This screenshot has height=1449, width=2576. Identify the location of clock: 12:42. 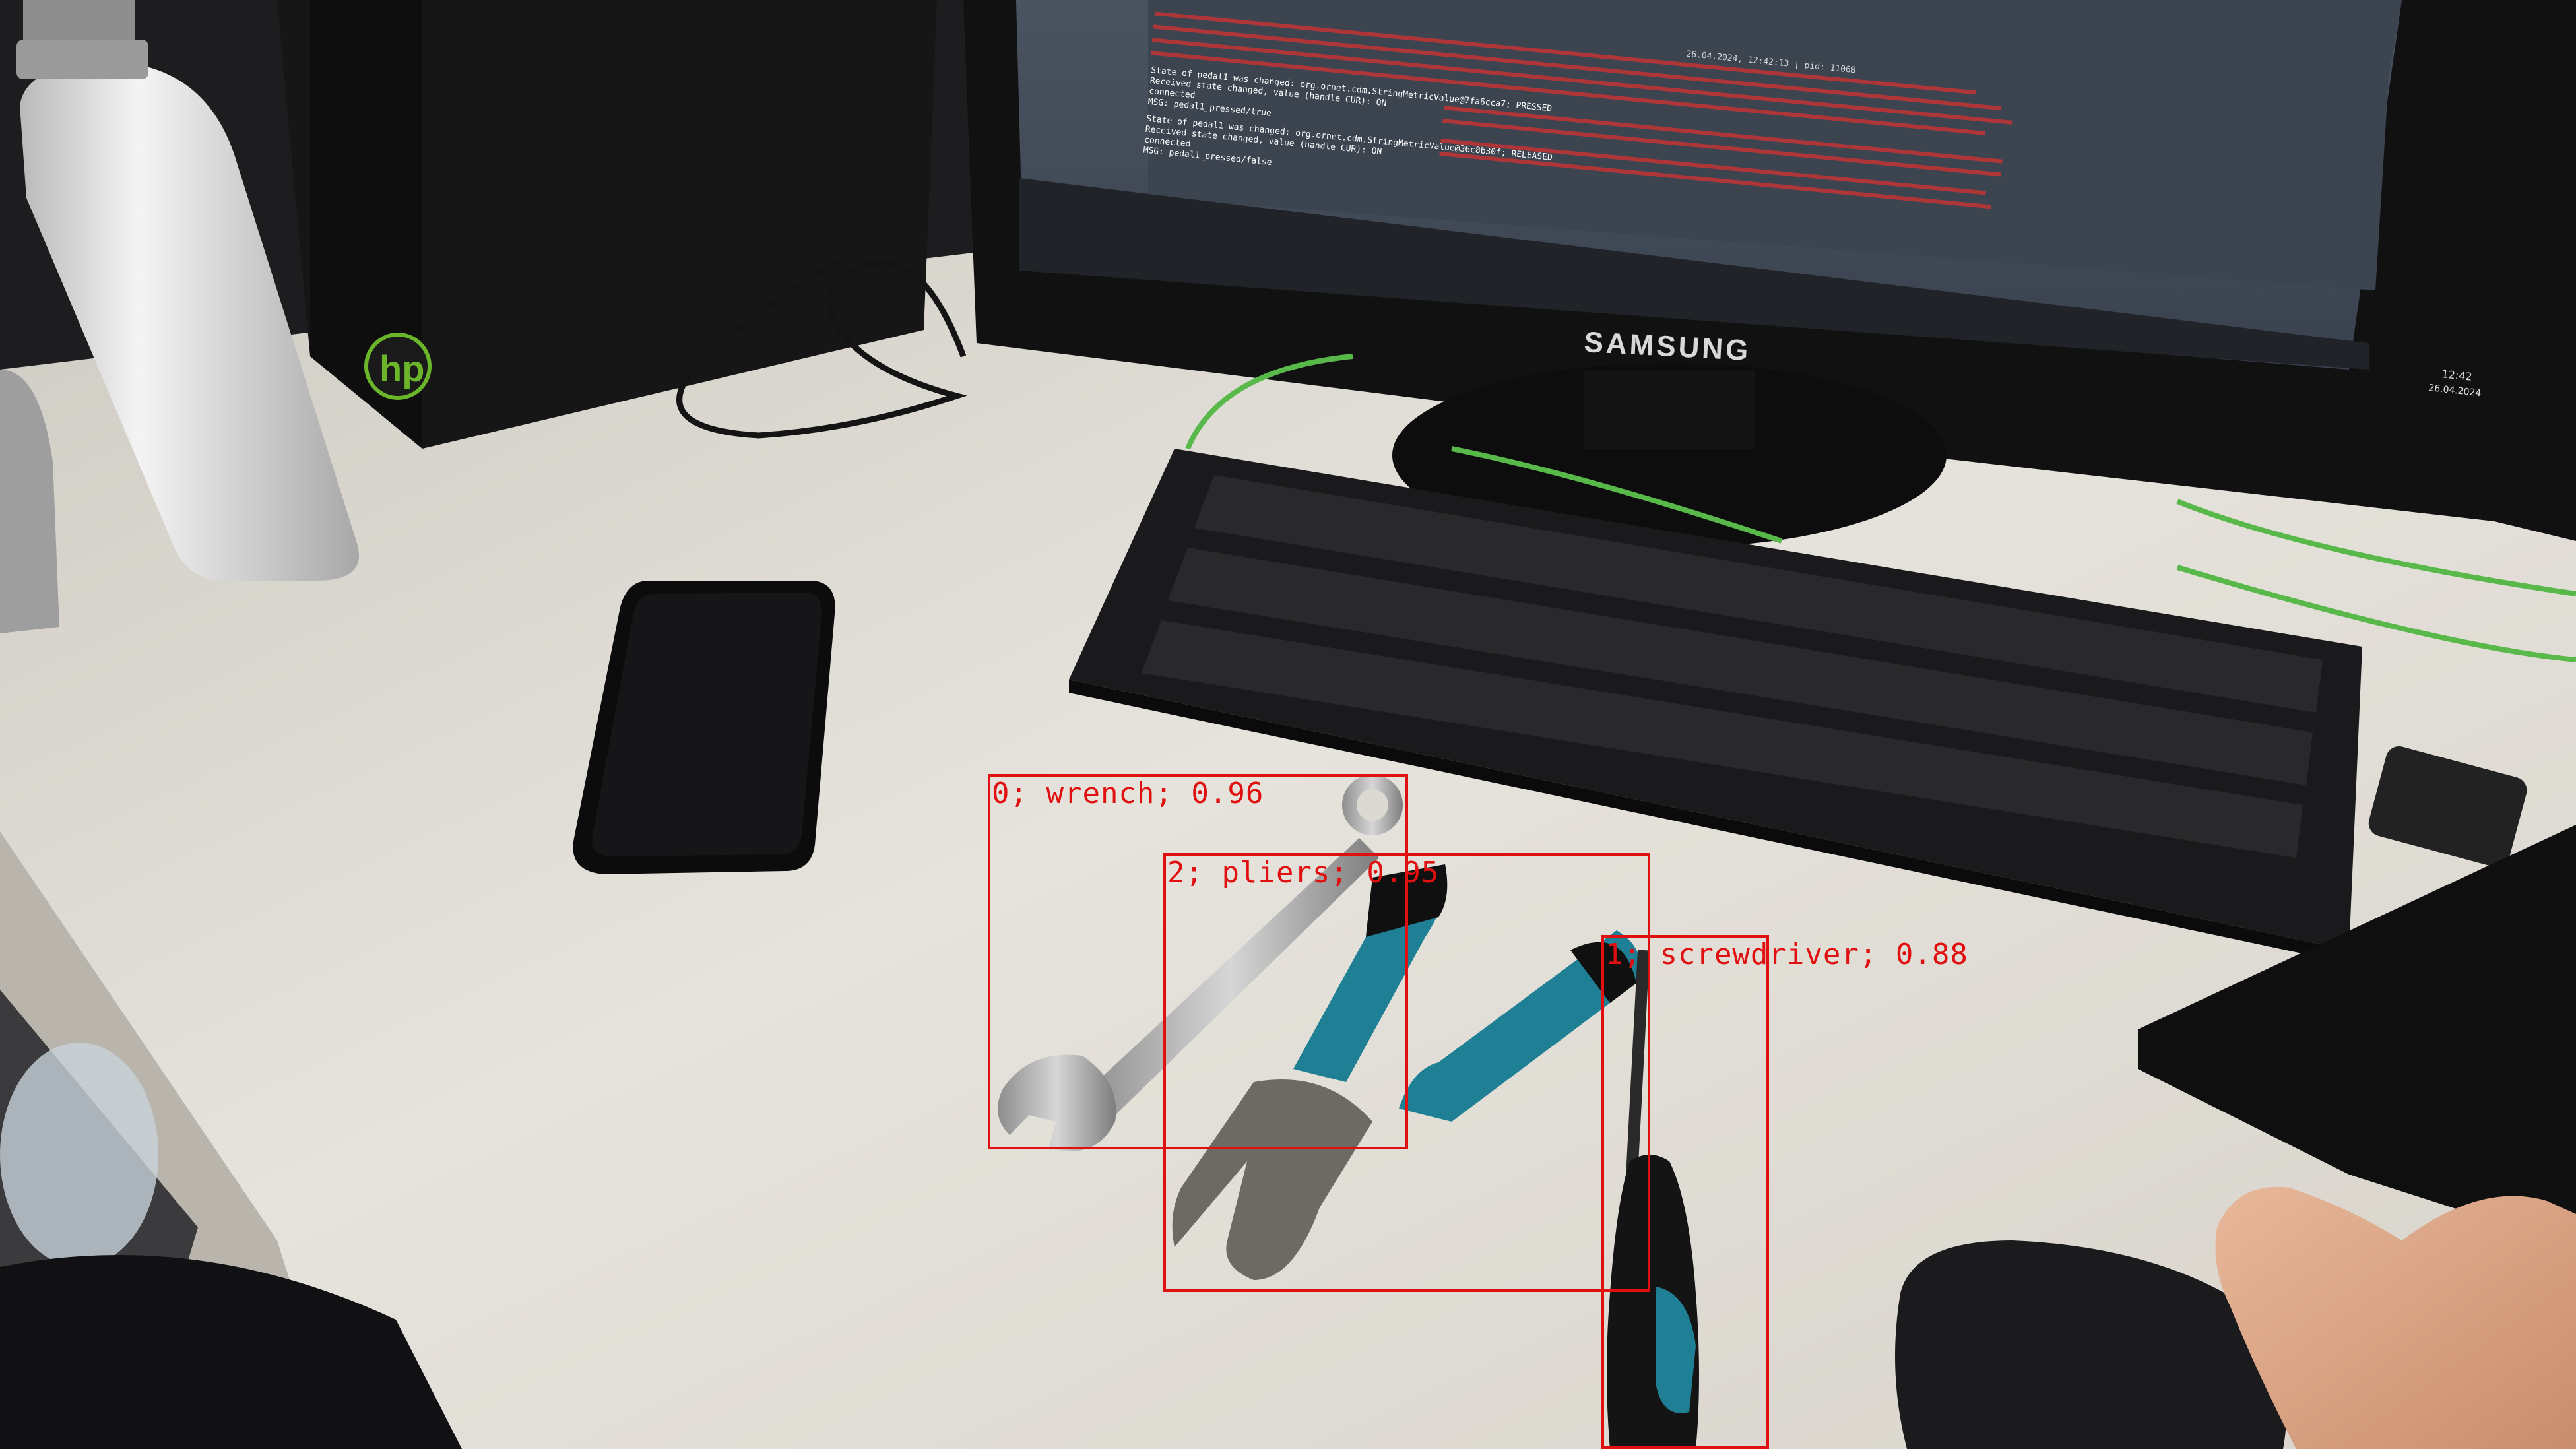
(2457, 376).